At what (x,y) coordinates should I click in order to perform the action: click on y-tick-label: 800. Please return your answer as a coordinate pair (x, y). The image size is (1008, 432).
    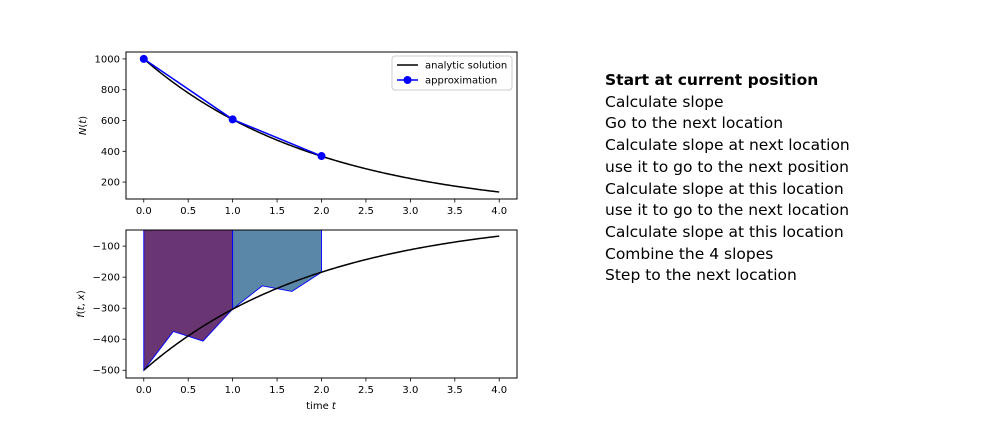
    Looking at the image, I should click on (110, 90).